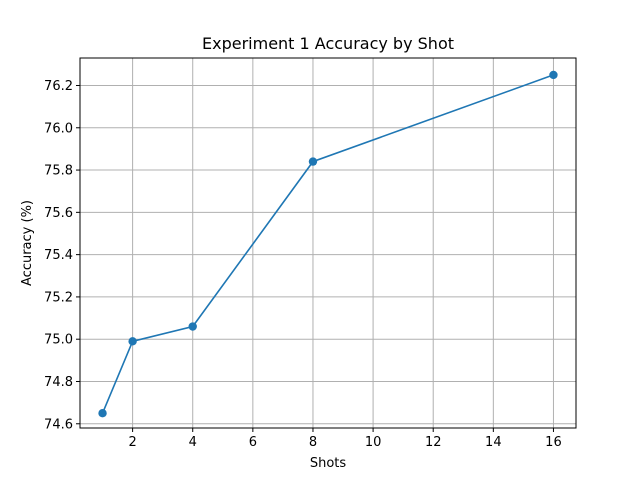 The width and height of the screenshot is (640, 484). Describe the element at coordinates (58, 424) in the screenshot. I see `y-tick-label: 74.6` at that location.